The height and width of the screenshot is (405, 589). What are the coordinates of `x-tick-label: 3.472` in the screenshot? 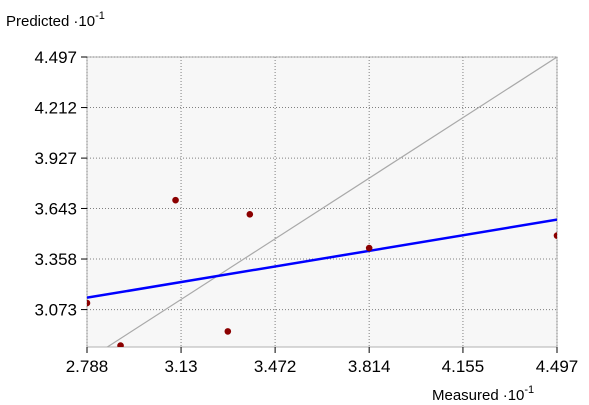 It's located at (275, 366).